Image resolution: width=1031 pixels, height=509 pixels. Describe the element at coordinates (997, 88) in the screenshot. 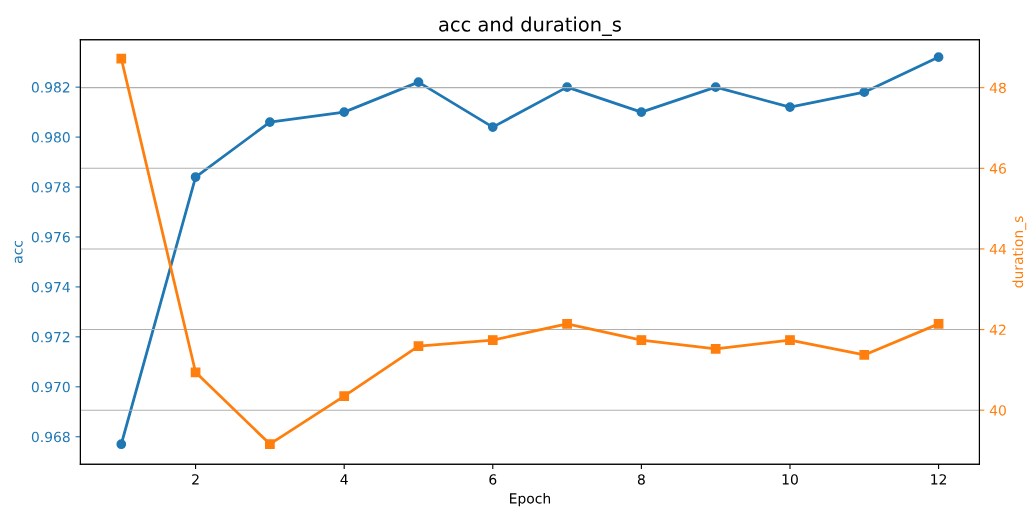

I see `y2-tick-label: 48` at that location.